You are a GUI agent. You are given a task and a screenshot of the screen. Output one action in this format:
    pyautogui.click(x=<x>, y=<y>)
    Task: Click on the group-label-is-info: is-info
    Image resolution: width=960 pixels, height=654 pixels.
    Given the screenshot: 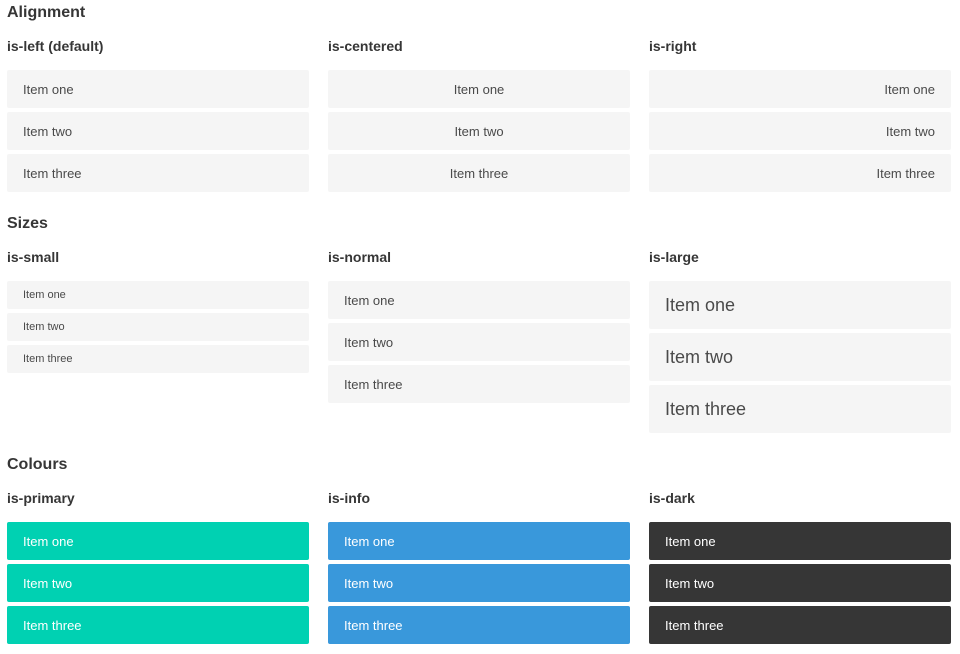 What is the action you would take?
    pyautogui.click(x=349, y=498)
    